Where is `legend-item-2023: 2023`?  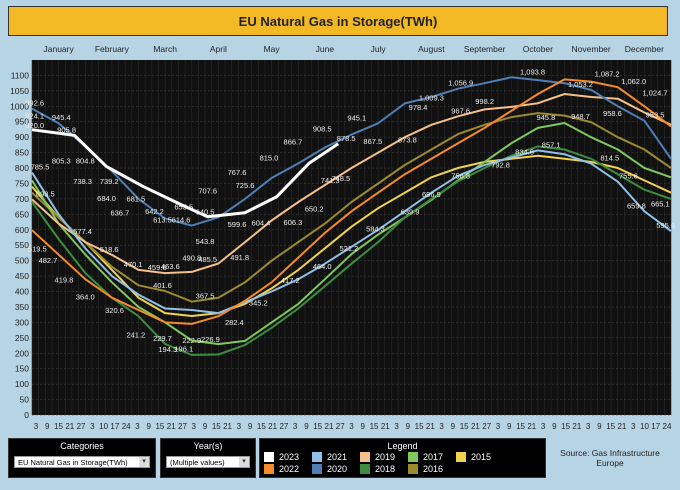 legend-item-2023: 2023 is located at coordinates (281, 457).